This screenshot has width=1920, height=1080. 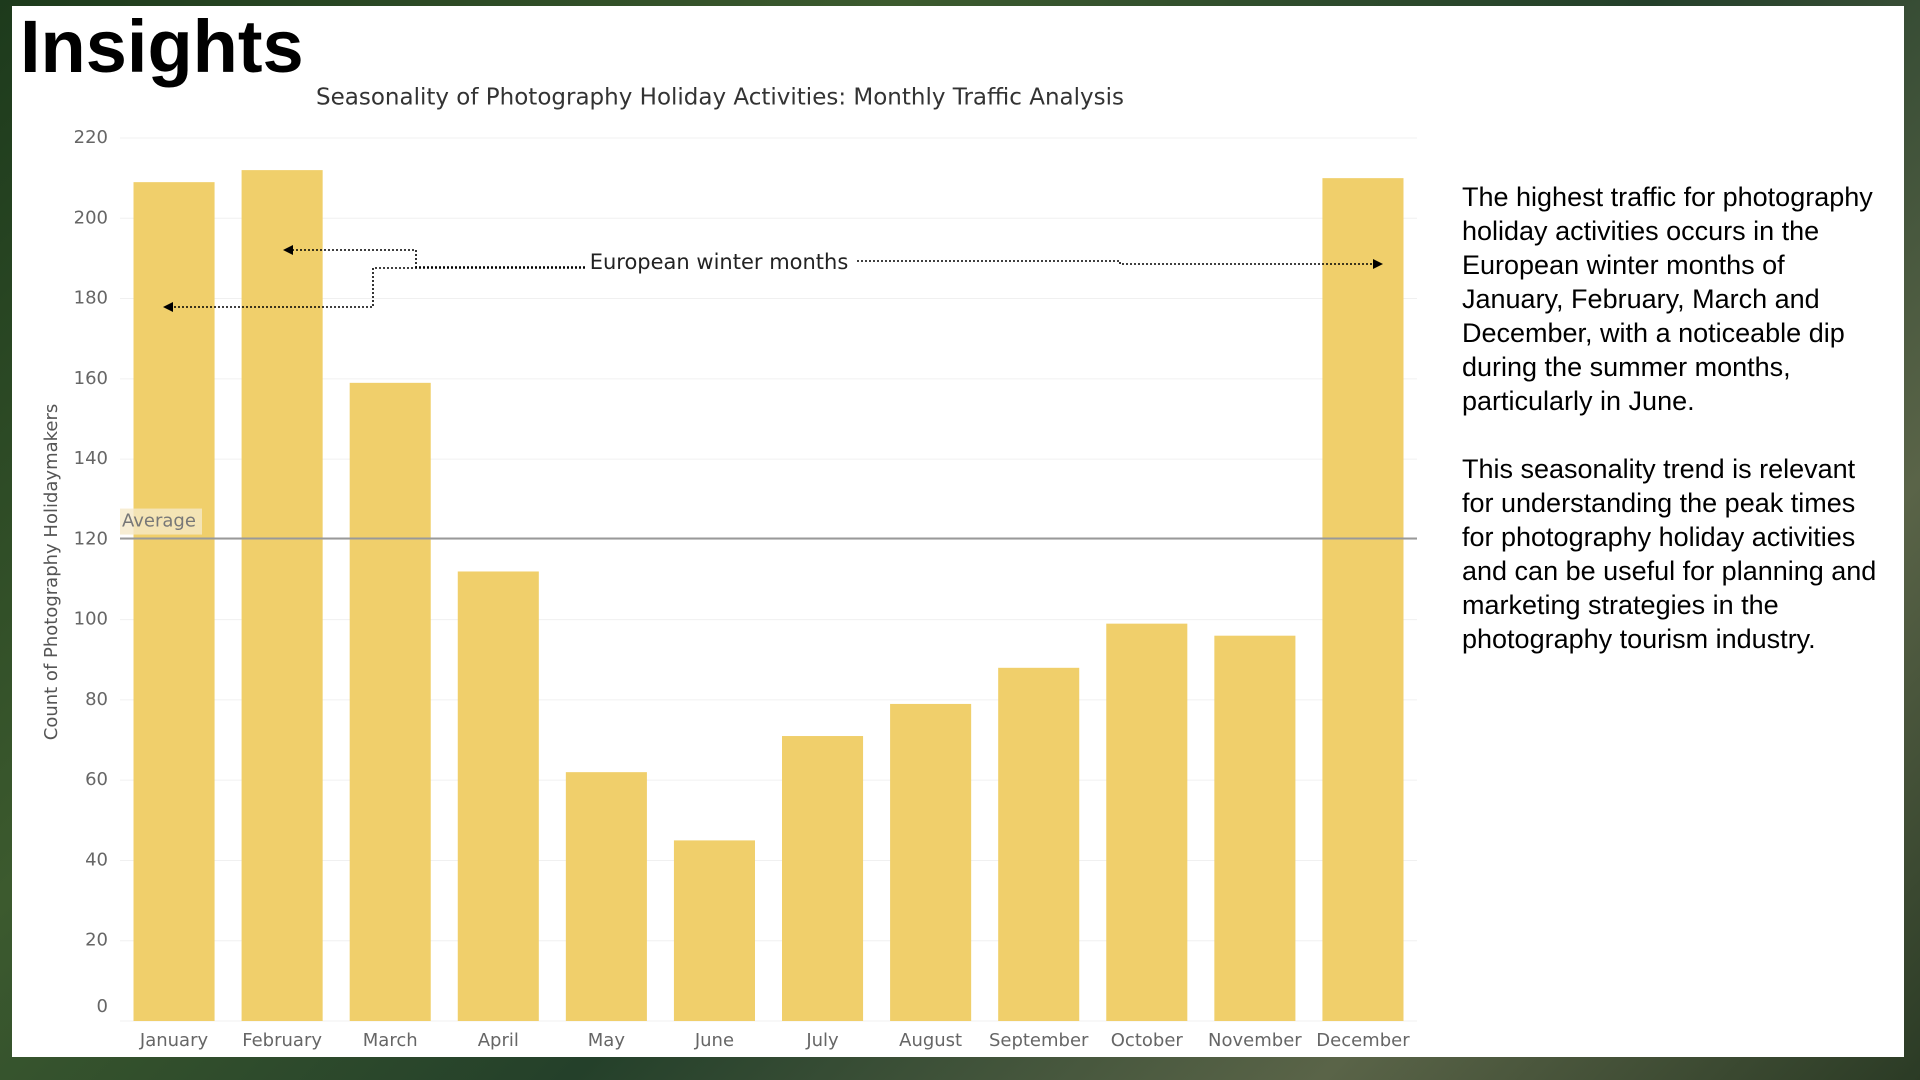 I want to click on x-tick-label: March, so click(x=390, y=1040).